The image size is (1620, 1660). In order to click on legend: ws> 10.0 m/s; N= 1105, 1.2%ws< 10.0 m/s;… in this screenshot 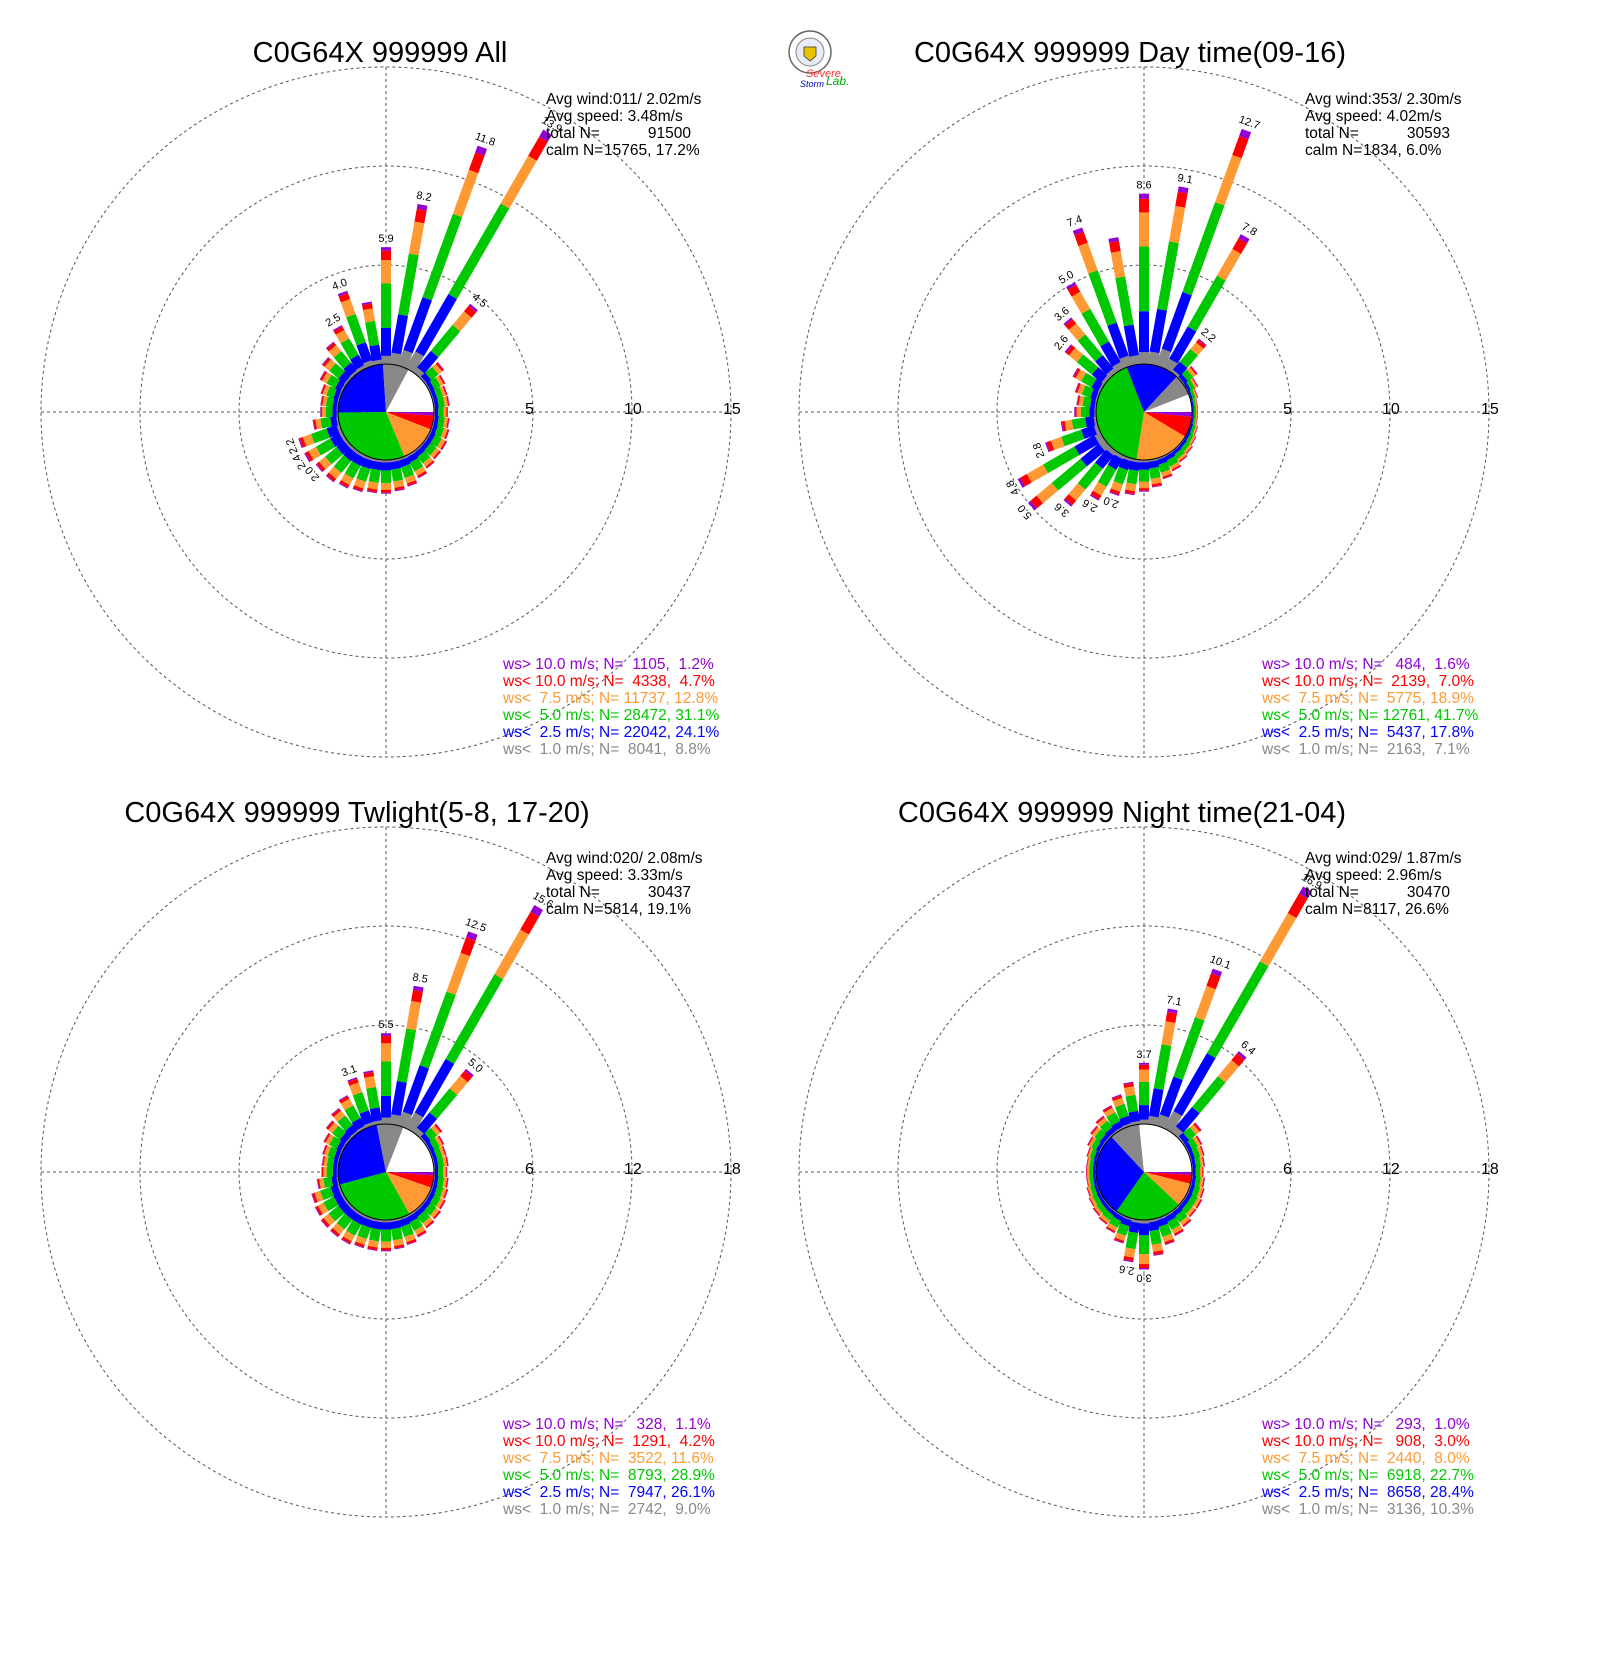, I will do `click(610, 707)`.